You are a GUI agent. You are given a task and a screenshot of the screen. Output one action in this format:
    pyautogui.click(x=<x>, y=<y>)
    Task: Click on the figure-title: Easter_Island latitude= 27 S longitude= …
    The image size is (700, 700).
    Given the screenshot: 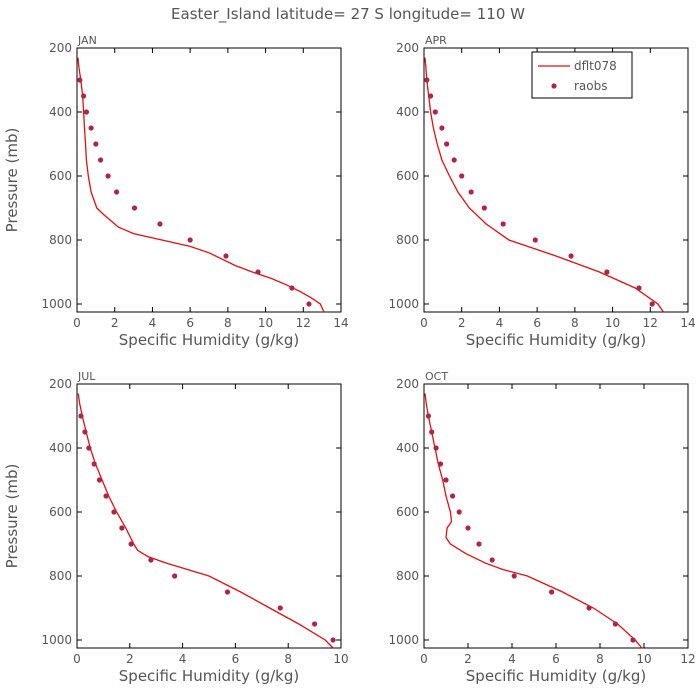 What is the action you would take?
    pyautogui.click(x=348, y=14)
    